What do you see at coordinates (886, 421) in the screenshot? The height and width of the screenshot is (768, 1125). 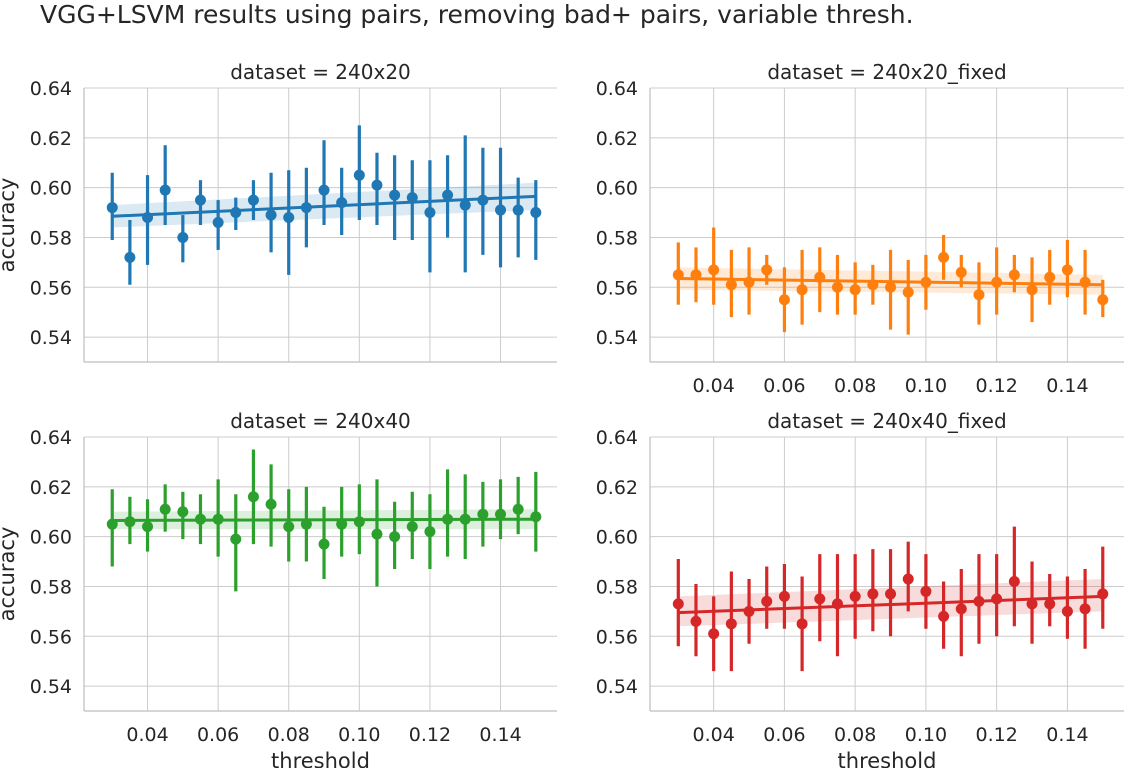 I see `panel-title: dataset = 240x40_fixed` at bounding box center [886, 421].